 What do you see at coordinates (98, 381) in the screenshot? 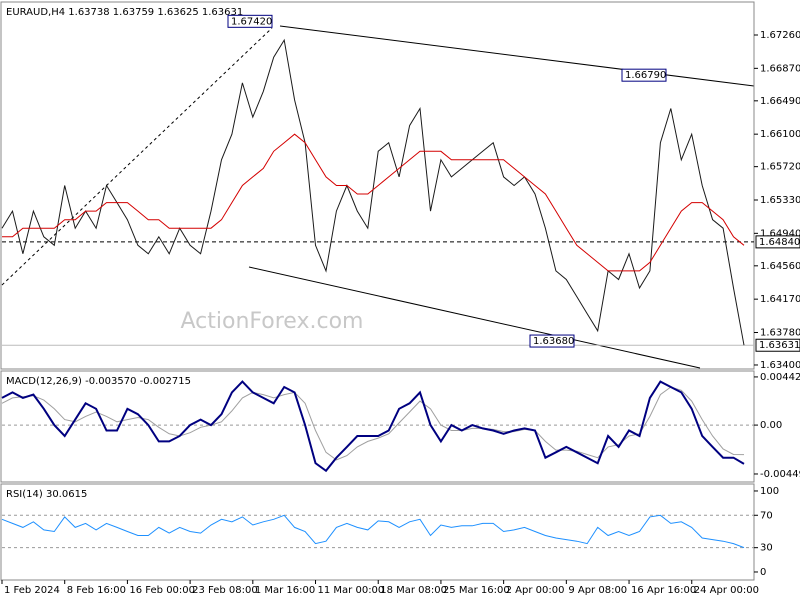
I see `panel-title: MACD(12,26,9) -0.003570 -0.002715` at bounding box center [98, 381].